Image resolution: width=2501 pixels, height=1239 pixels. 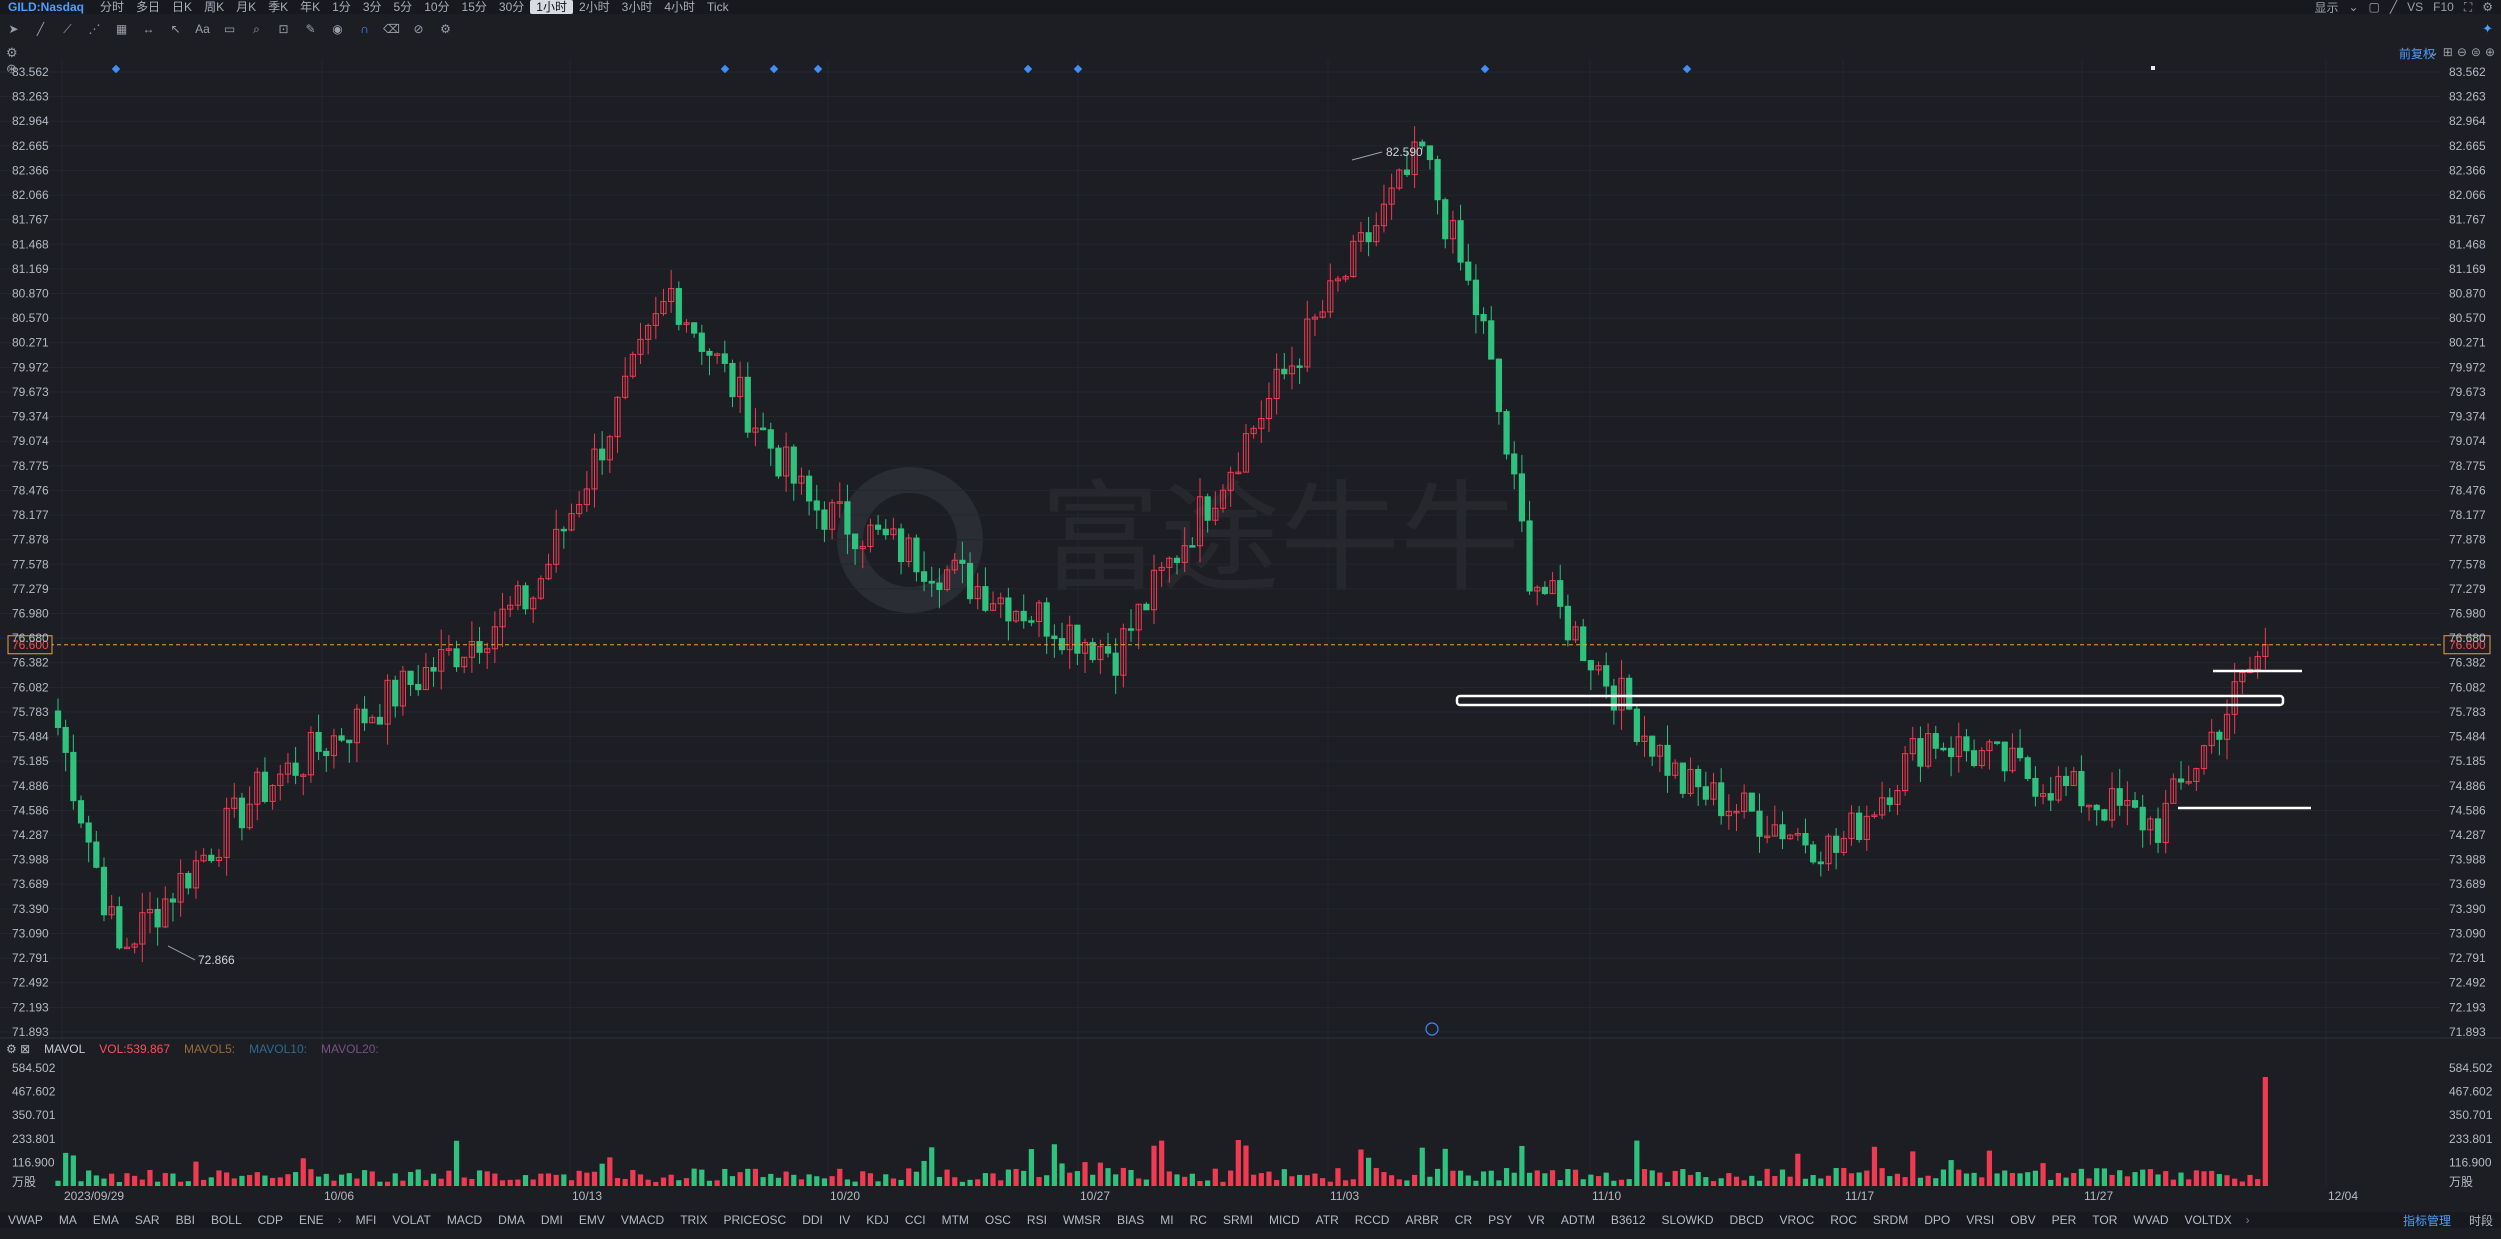 What do you see at coordinates (391, 29) in the screenshot?
I see `trash-icon: ⌫` at bounding box center [391, 29].